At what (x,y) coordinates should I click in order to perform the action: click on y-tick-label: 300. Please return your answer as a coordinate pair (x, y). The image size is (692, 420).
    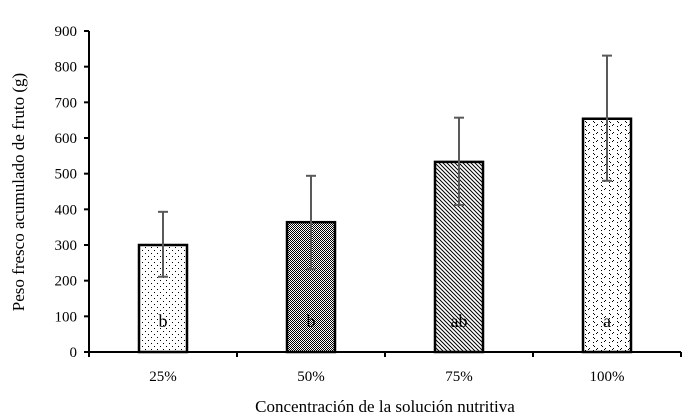
    Looking at the image, I should click on (66, 246).